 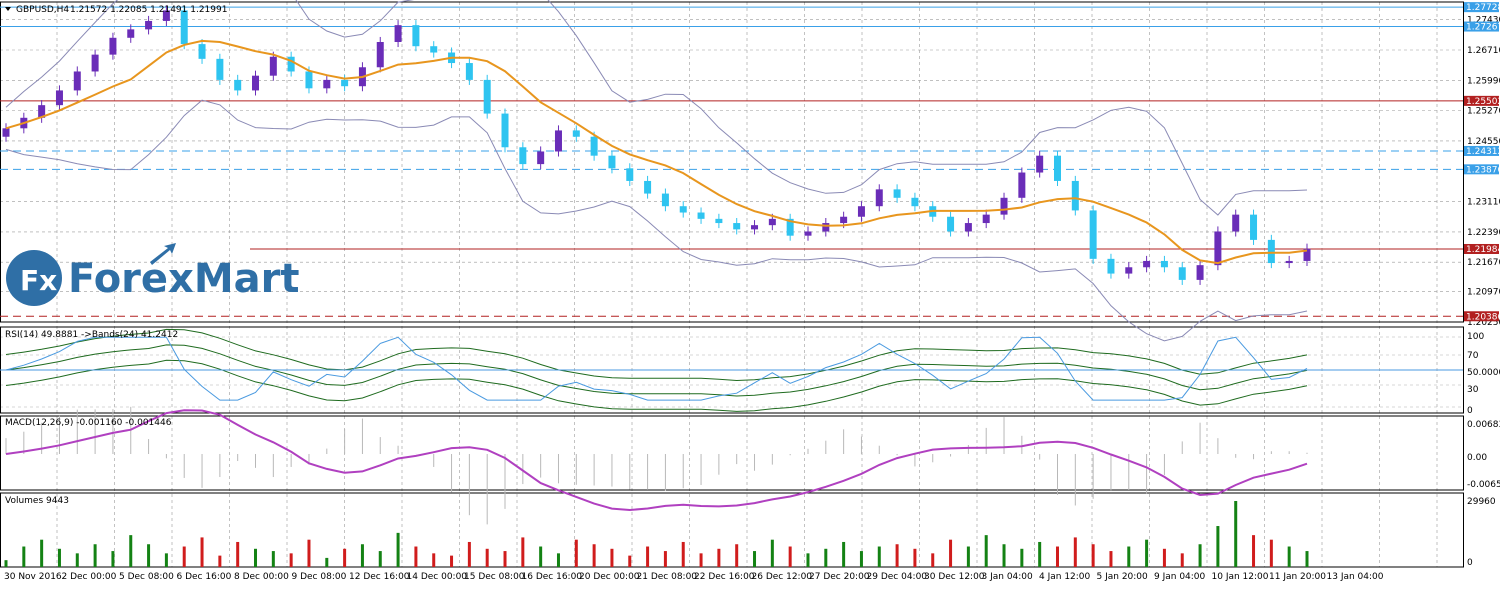 I want to click on price-tag-label: 1.20386, so click(x=1483, y=317).